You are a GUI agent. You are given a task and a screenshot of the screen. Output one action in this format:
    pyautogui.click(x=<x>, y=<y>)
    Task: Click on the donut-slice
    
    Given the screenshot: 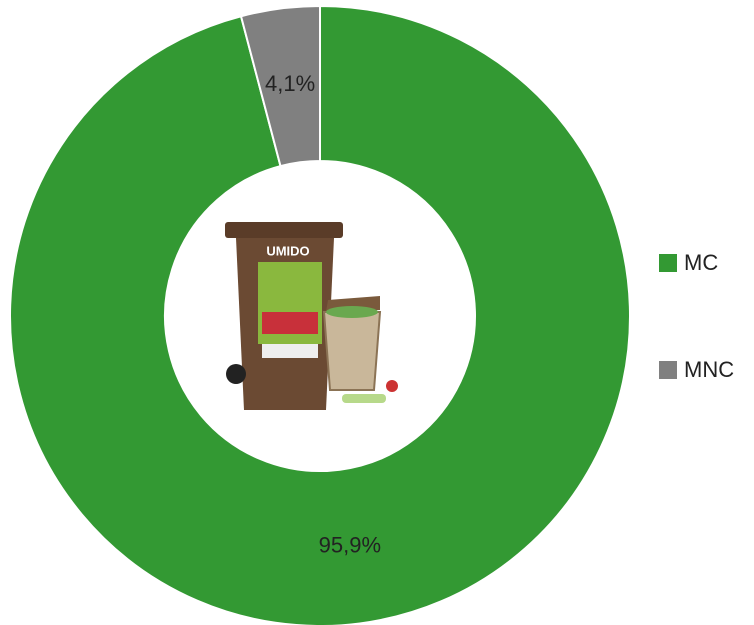 What is the action you would take?
    pyautogui.click(x=280, y=86)
    